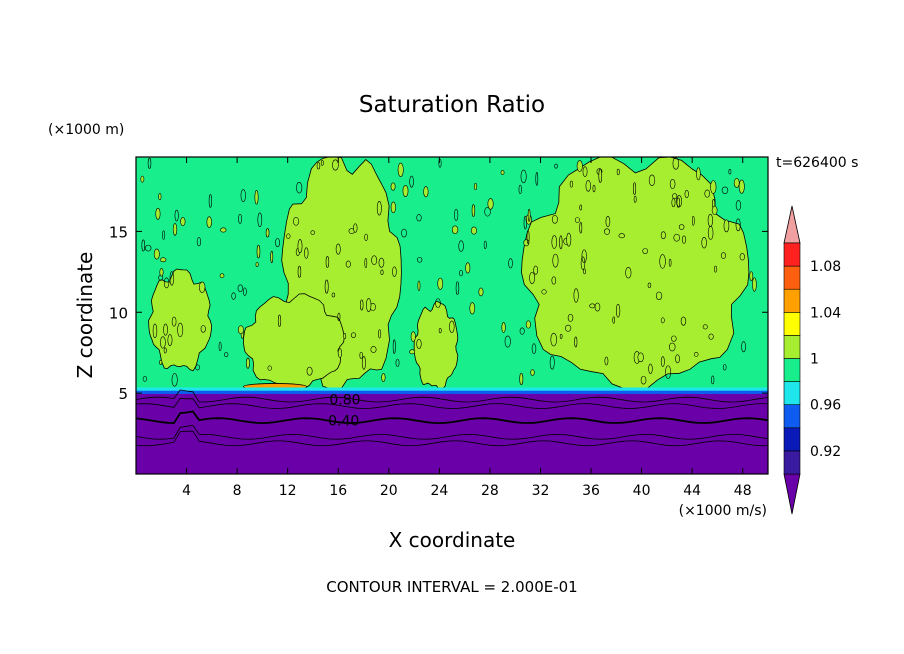 The image size is (904, 654). What do you see at coordinates (825, 267) in the screenshot?
I see `colorbar-tick-label: 1.08` at bounding box center [825, 267].